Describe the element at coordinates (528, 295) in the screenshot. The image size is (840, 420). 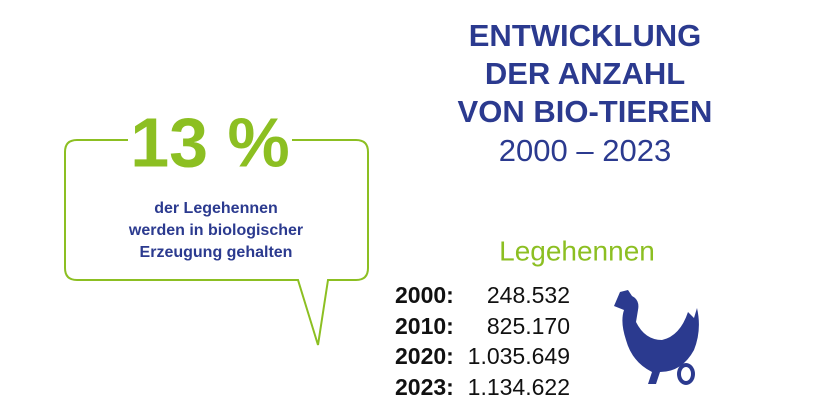
I see `count: 248.532` at that location.